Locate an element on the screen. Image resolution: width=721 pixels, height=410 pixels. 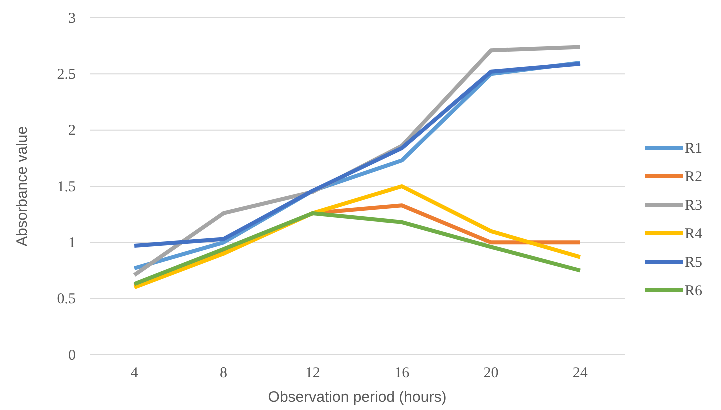
y-tick-label: 3 is located at coordinates (72, 18).